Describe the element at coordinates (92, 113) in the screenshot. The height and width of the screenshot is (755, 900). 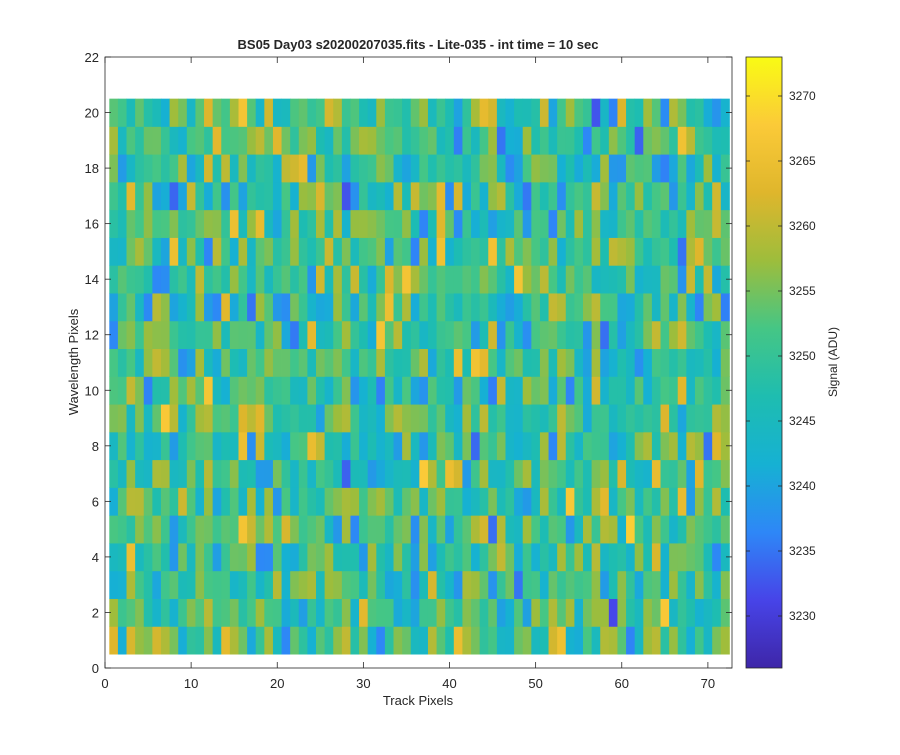
I see `y-tick-label: 20` at that location.